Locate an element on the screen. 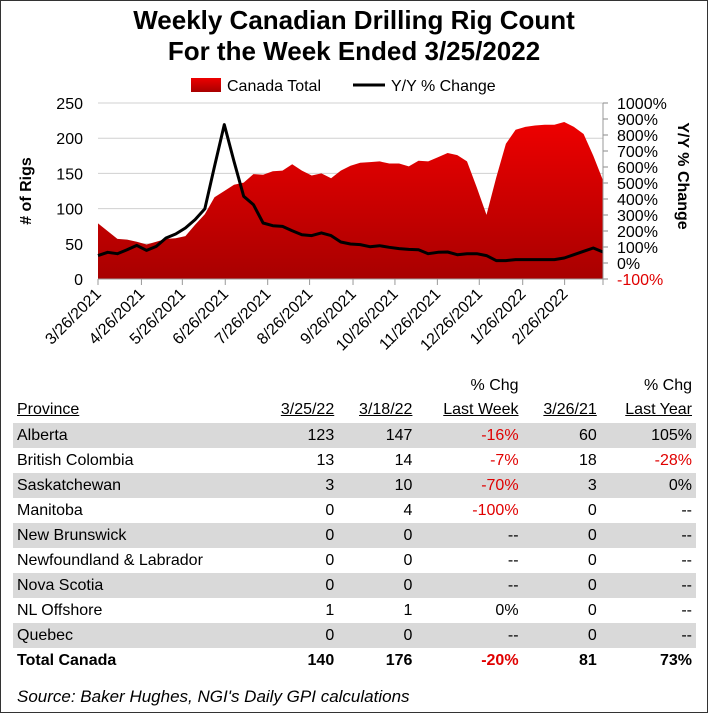 This screenshot has width=708, height=713. legend-label-canada-total: Canada Total is located at coordinates (274, 86).